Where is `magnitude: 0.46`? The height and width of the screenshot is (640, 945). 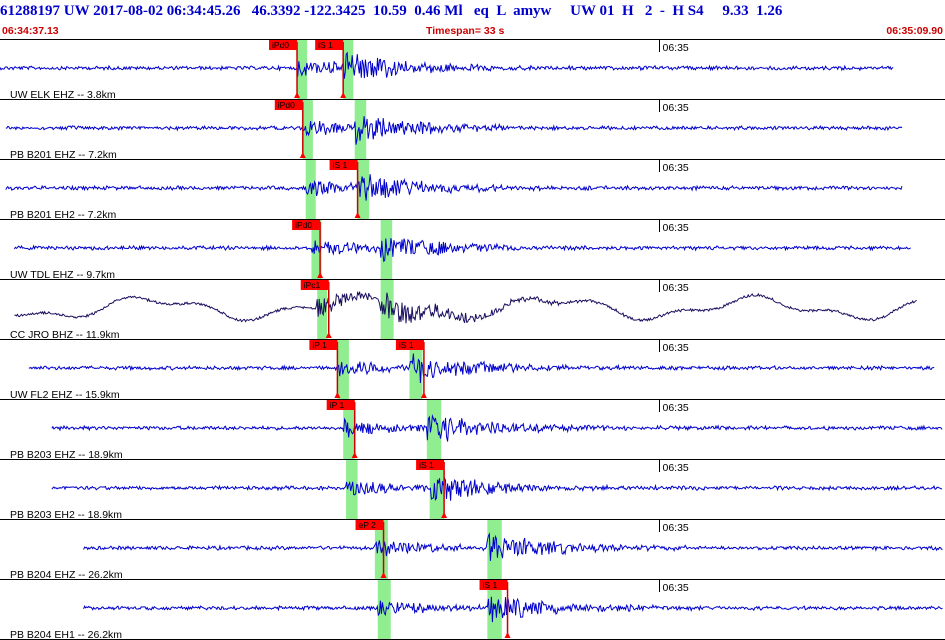 magnitude: 0.46 is located at coordinates (427, 11).